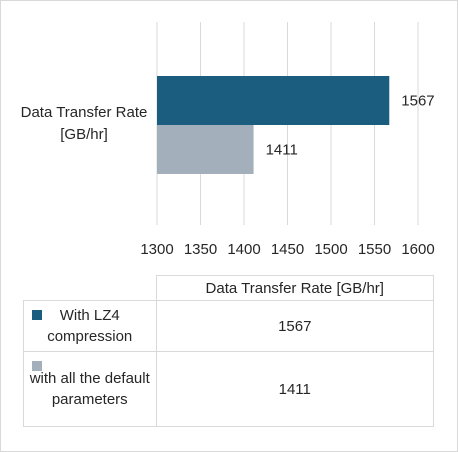 Image resolution: width=458 pixels, height=452 pixels. I want to click on legend-key-default: with all the default parameters, so click(90, 389).